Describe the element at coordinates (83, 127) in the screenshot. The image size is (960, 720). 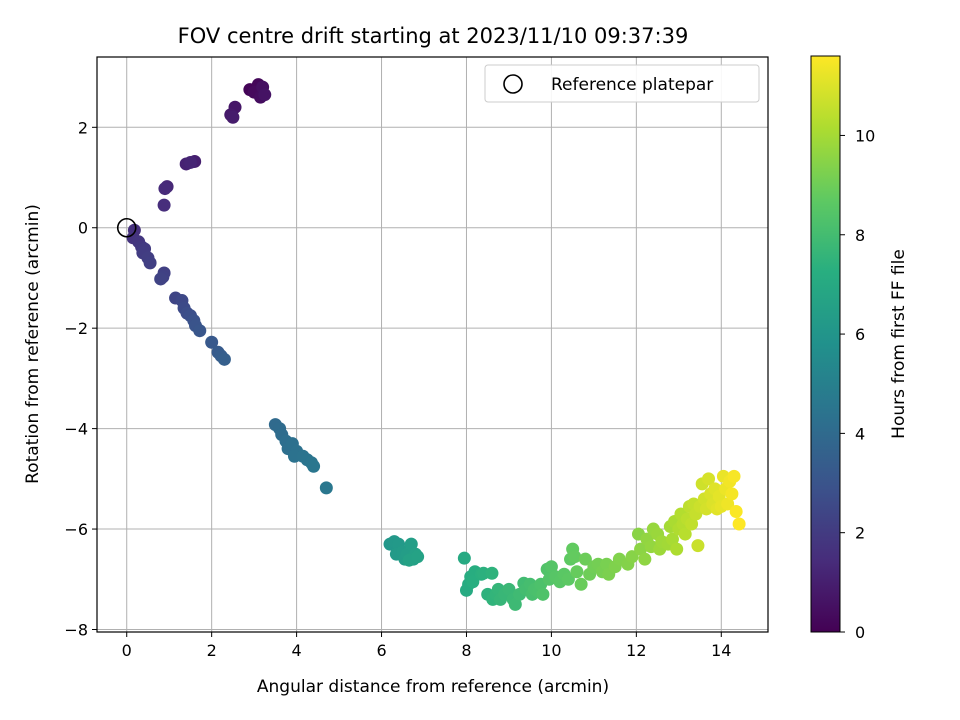
I see `y-tick-label: 2` at that location.